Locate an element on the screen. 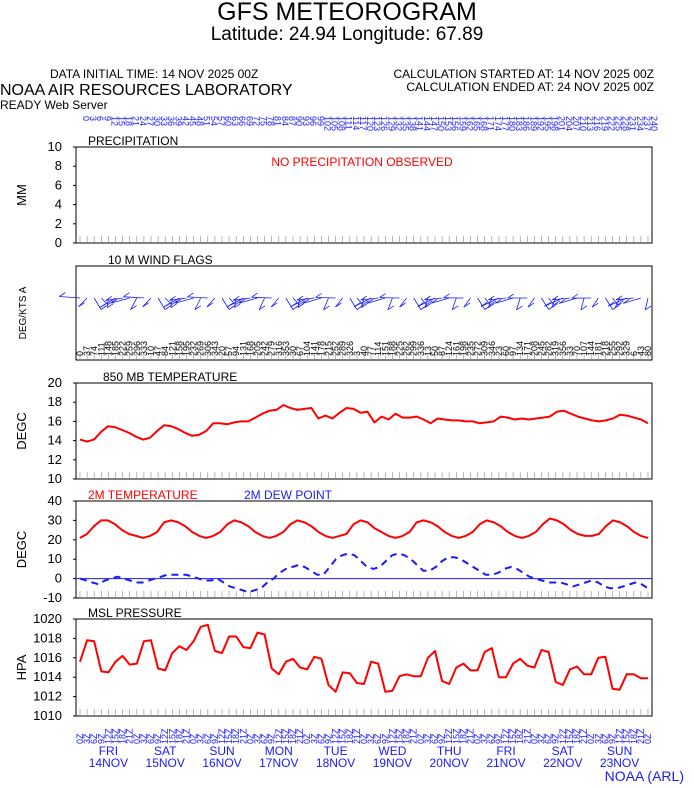  wind-direction-label: 188 is located at coordinates (392, 348).